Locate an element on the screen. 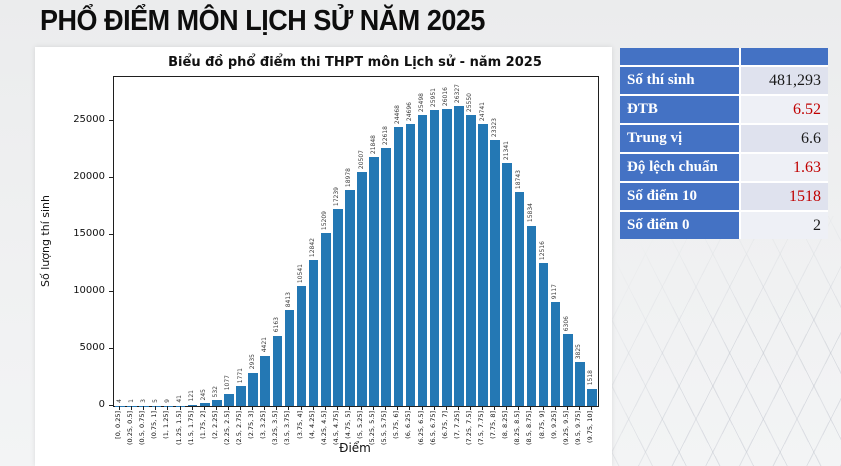 Image resolution: width=841 pixels, height=466 pixels. bar-value-label: 24696 is located at coordinates (409, 112).